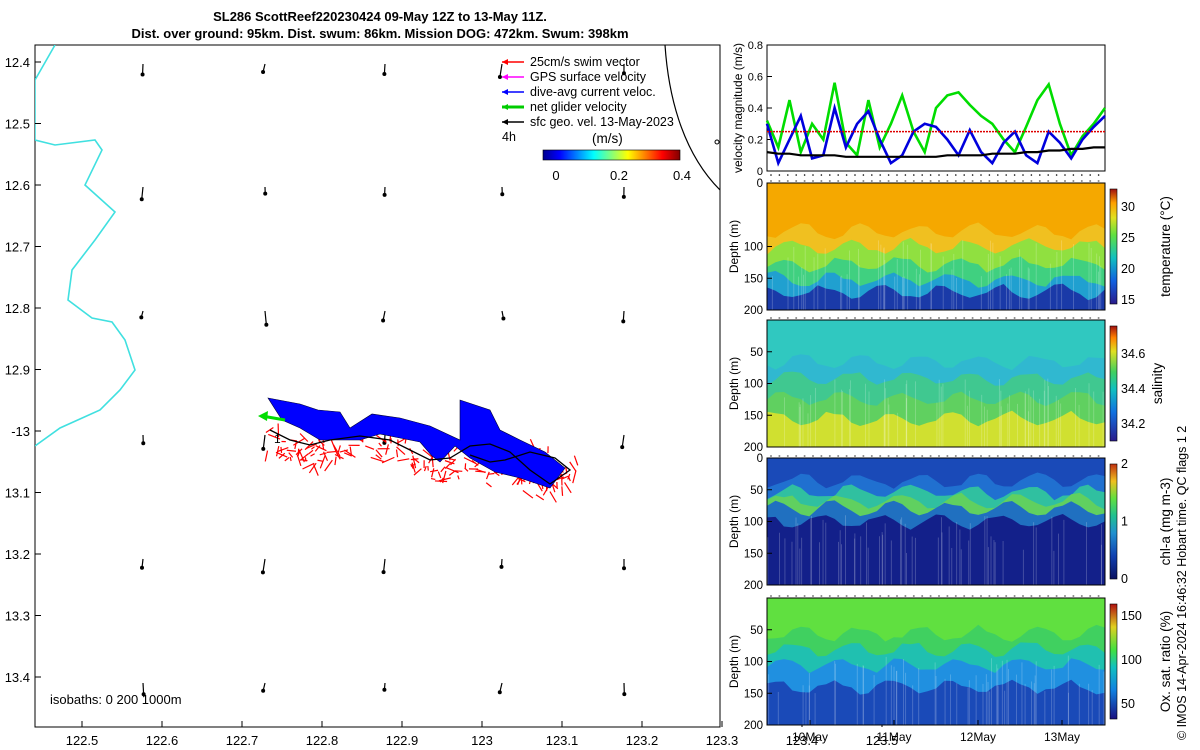 Image resolution: width=1200 pixels, height=750 pixels. What do you see at coordinates (1133, 354) in the screenshot?
I see `colorbar-tick-label: 34.6` at bounding box center [1133, 354].